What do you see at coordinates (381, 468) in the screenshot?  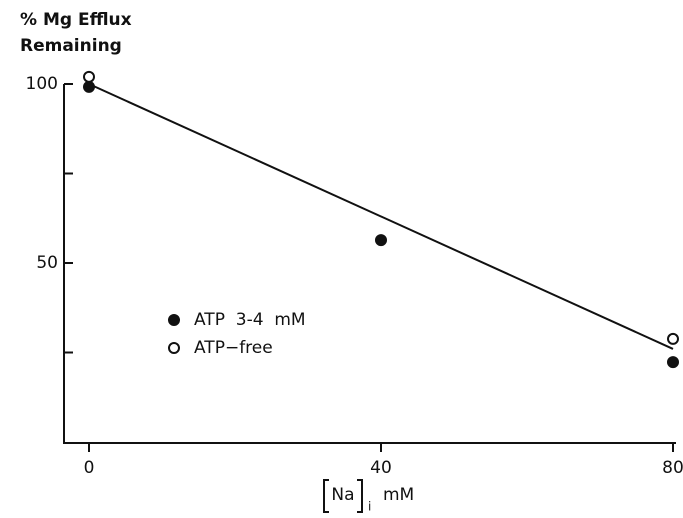 I see `x-tick-label: 40` at bounding box center [381, 468].